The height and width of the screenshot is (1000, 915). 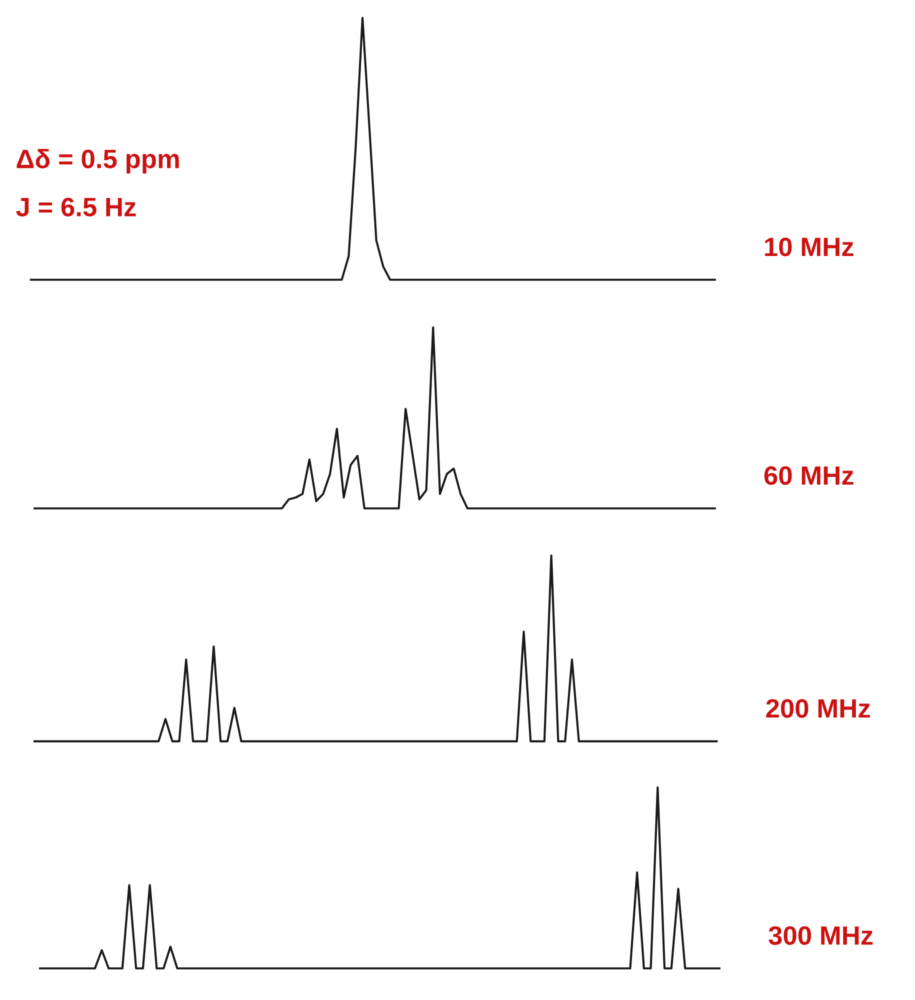 What do you see at coordinates (809, 475) in the screenshot?
I see `text: 60 MHz` at bounding box center [809, 475].